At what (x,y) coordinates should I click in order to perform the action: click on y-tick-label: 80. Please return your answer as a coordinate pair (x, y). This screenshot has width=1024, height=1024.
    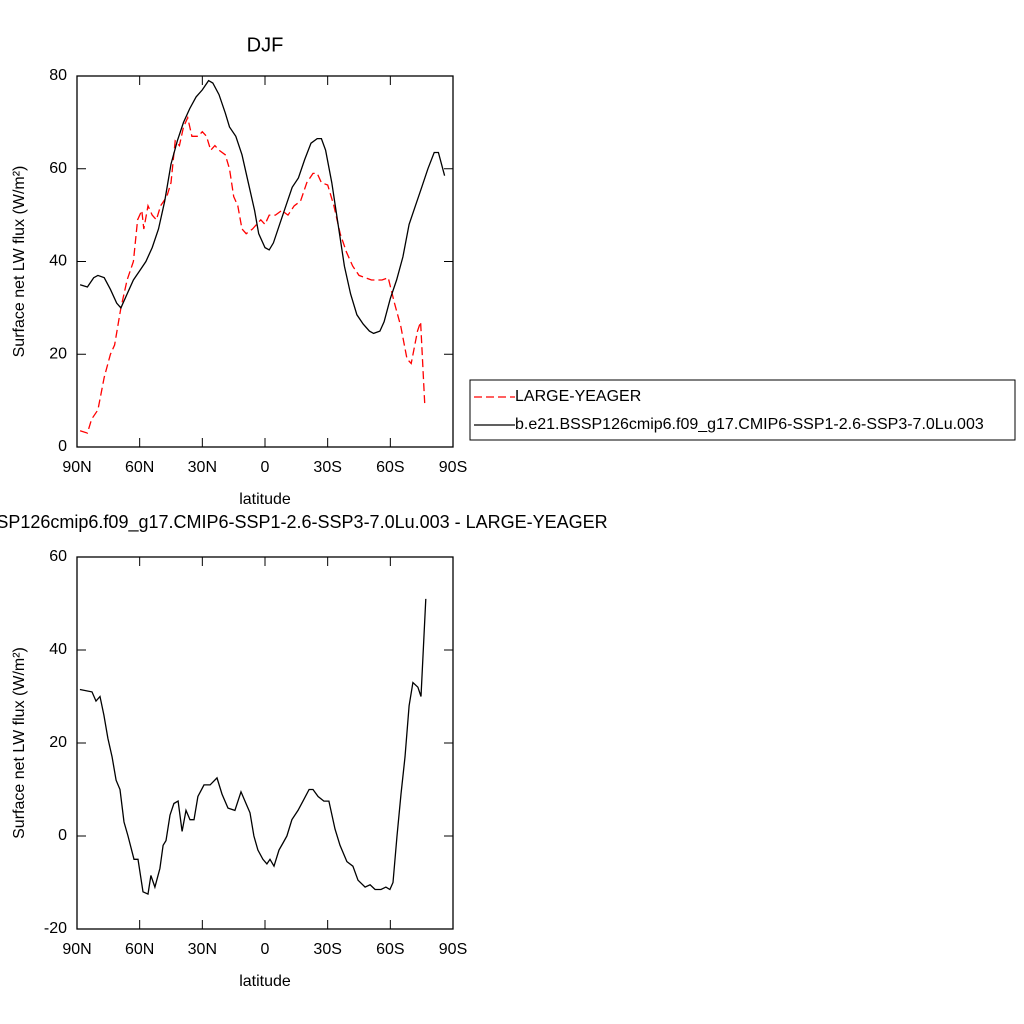
    Looking at the image, I should click on (58, 75).